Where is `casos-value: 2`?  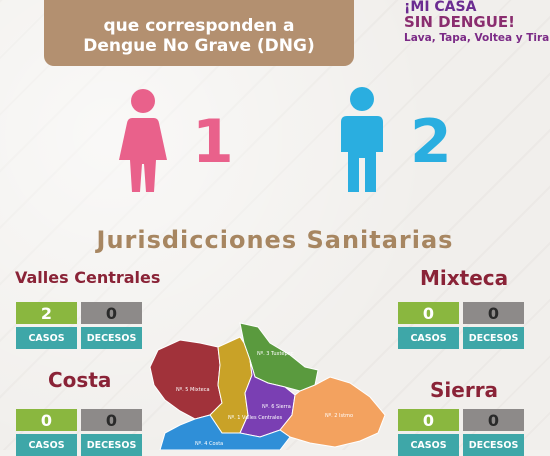
casos-value: 2 is located at coordinates (46, 313).